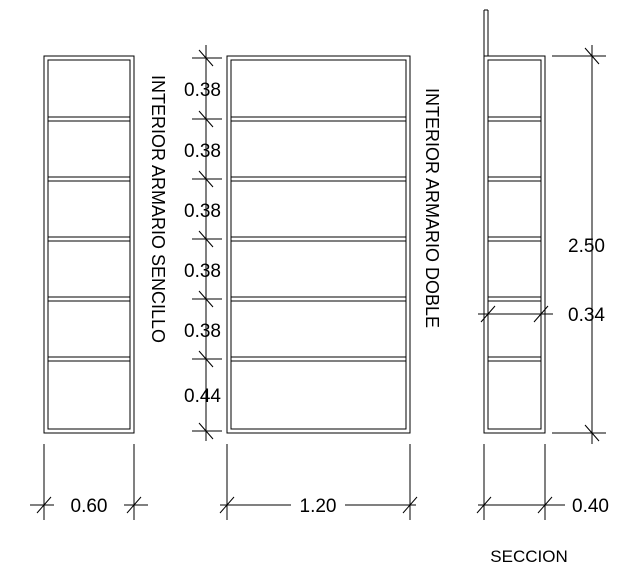 Image resolution: width=627 pixels, height=571 pixels. Describe the element at coordinates (318, 506) in the screenshot. I see `double-wardrobe-width-value: 1.20` at that location.